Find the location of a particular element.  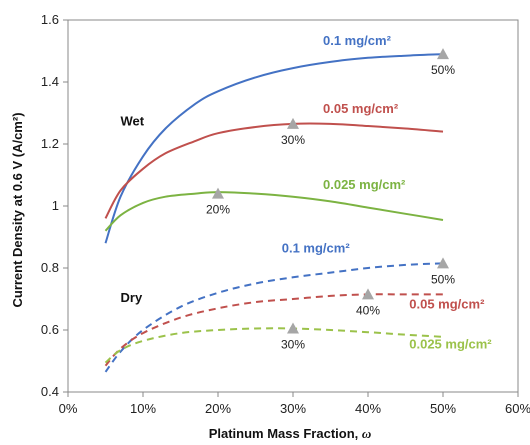

x-tick-label: 40% is located at coordinates (368, 408).